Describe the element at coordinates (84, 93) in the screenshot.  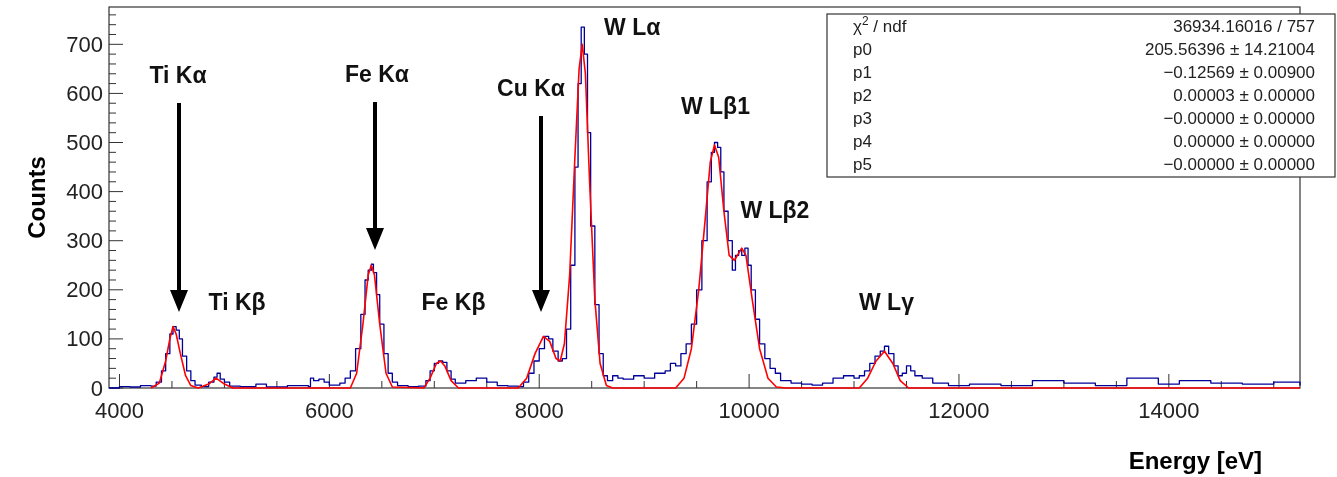
I see `y-tick-label: 600` at that location.